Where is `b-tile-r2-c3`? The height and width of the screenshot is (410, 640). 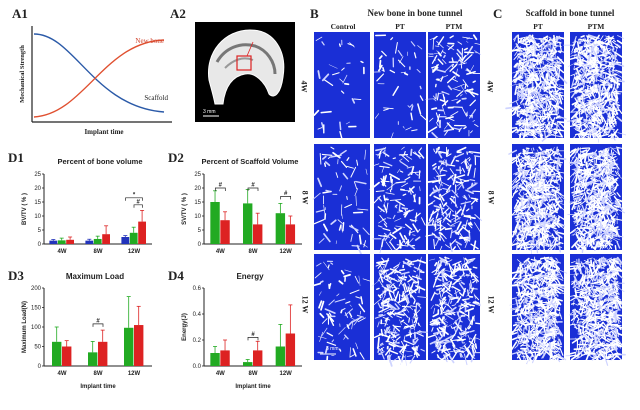
b-tile-r2-c3 is located at coordinates (454, 198).